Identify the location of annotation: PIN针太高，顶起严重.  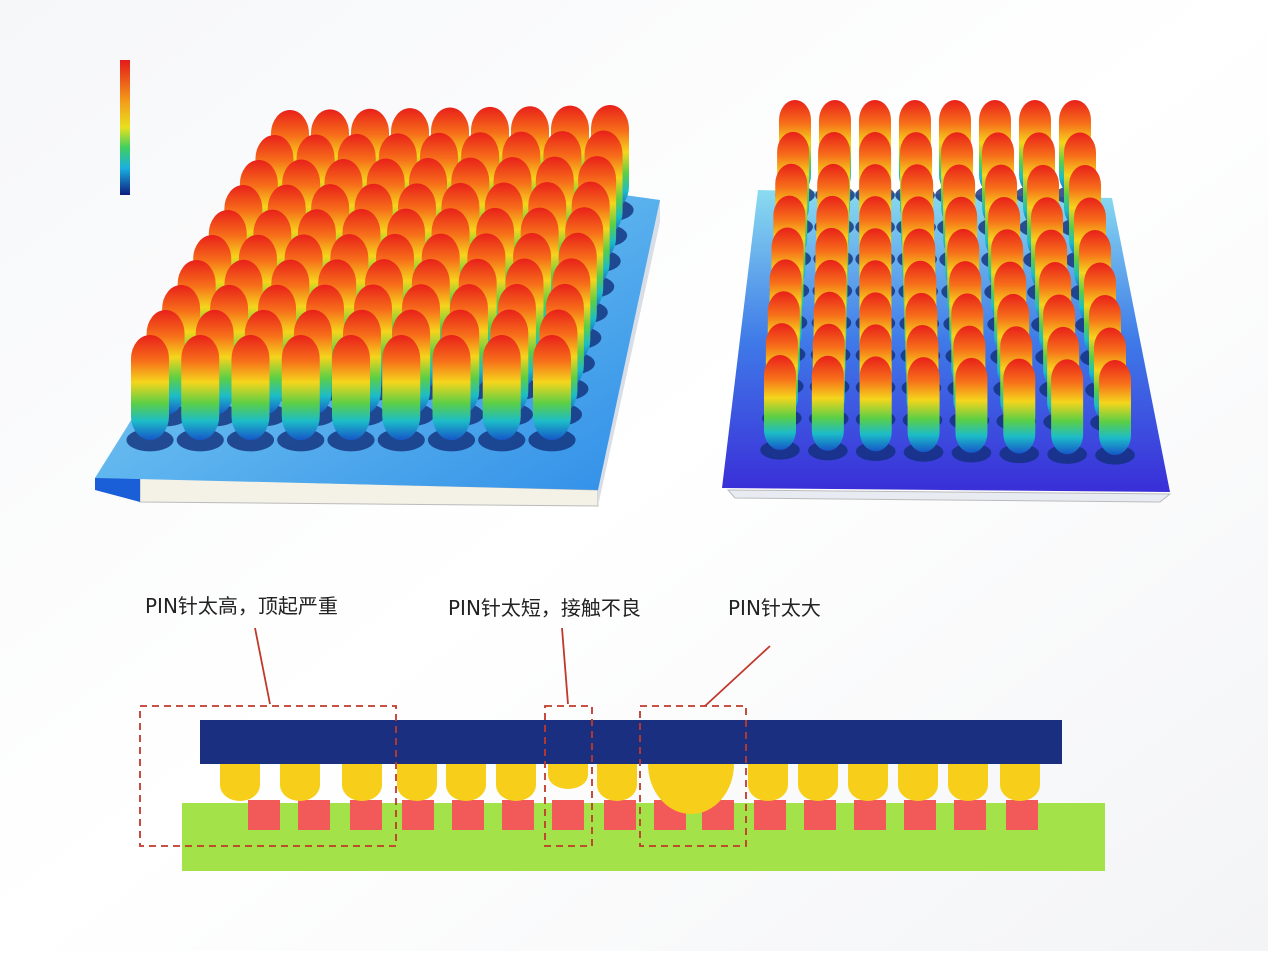
(241, 606).